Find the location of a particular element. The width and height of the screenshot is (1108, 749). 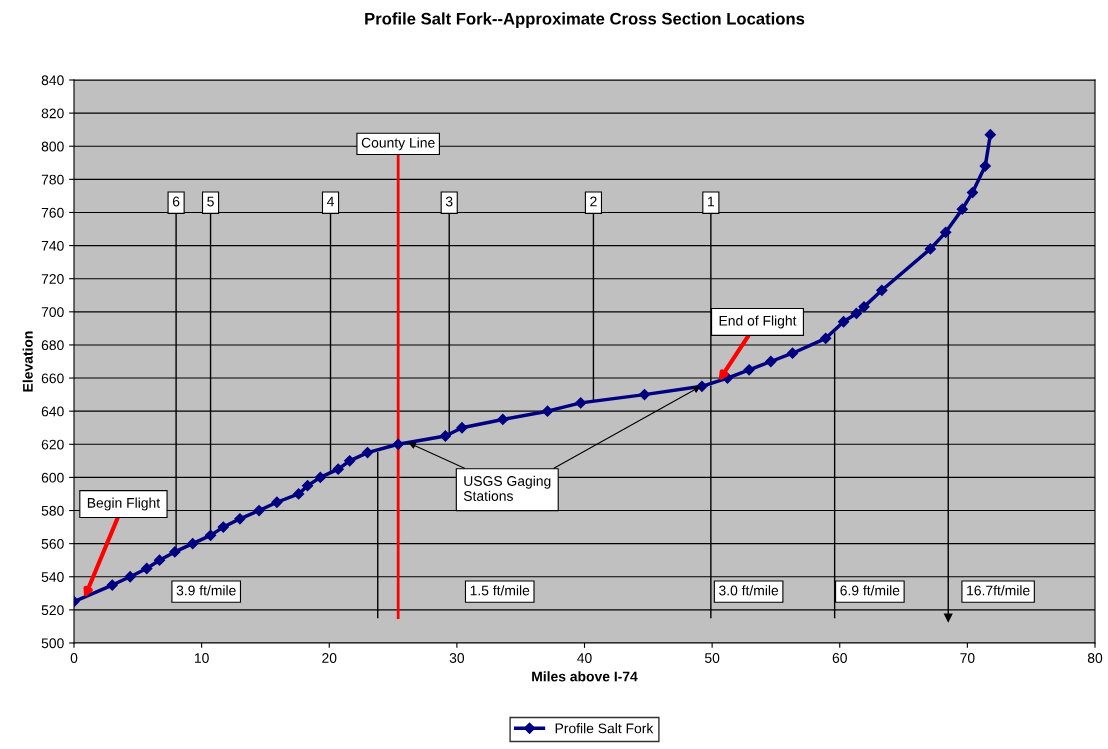

annotation: End of Flight is located at coordinates (758, 322).